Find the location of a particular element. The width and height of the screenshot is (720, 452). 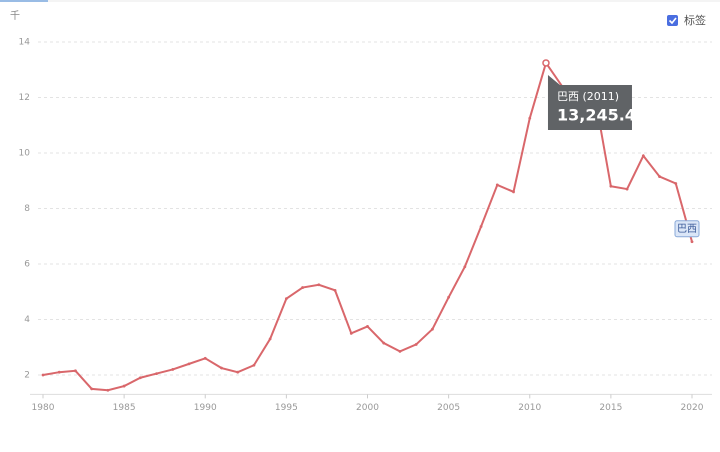

y-unit: 千 is located at coordinates (15, 16).